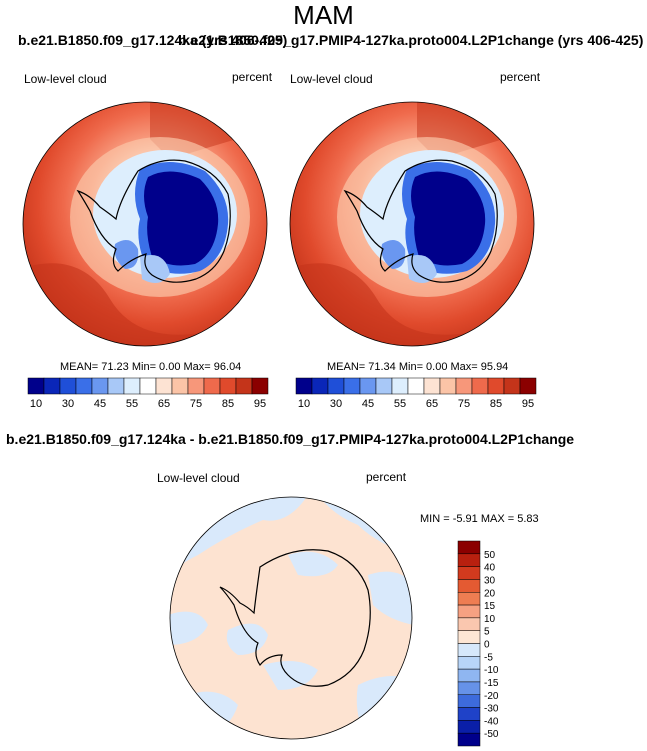 The width and height of the screenshot is (647, 751). What do you see at coordinates (252, 77) in the screenshot?
I see `panel1-units-label: percent` at bounding box center [252, 77].